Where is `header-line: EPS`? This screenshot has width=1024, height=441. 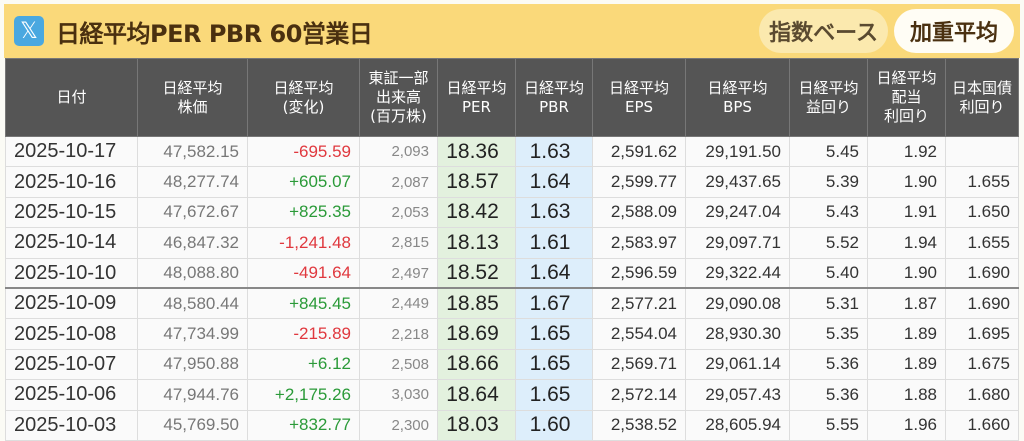
header-line: EPS is located at coordinates (639, 106).